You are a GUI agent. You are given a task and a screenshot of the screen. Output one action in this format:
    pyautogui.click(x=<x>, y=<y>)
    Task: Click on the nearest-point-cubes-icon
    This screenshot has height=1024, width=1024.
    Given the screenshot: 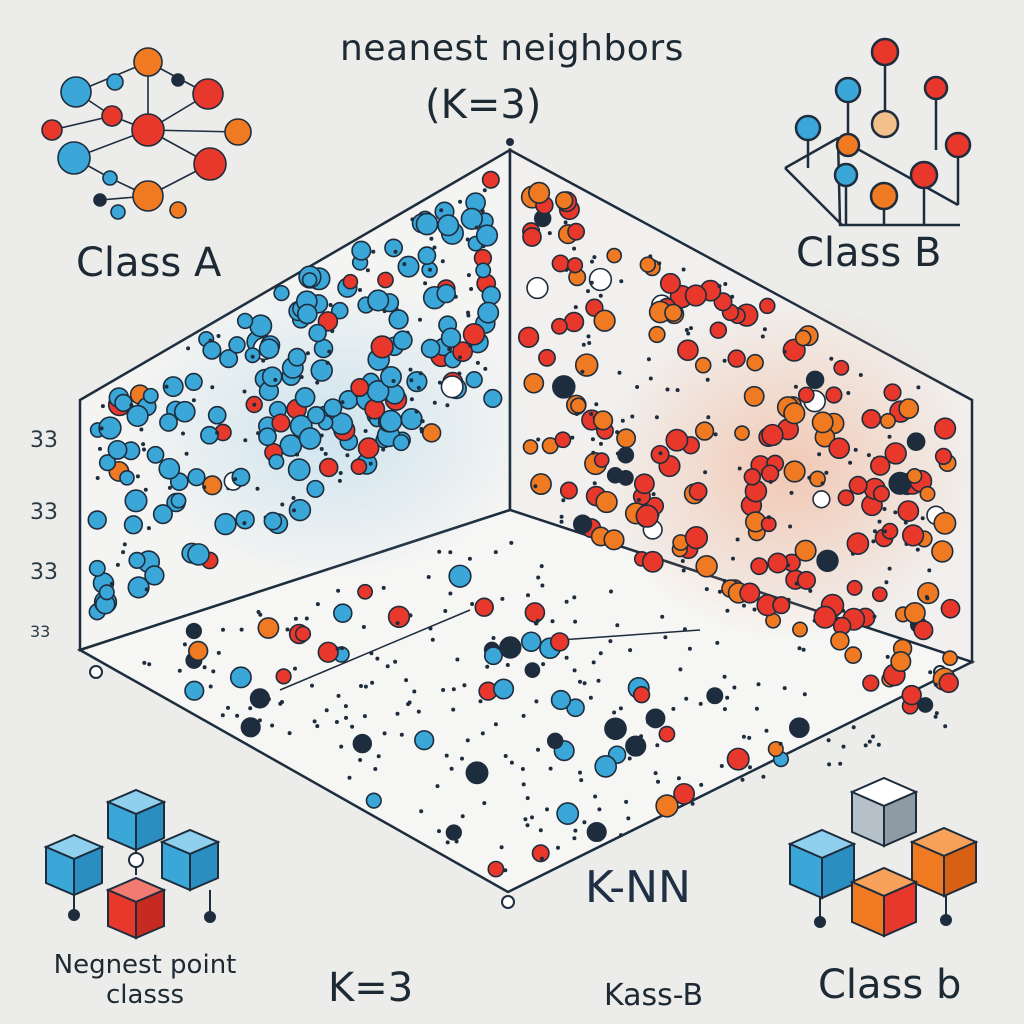 What is the action you would take?
    pyautogui.click(x=132, y=864)
    